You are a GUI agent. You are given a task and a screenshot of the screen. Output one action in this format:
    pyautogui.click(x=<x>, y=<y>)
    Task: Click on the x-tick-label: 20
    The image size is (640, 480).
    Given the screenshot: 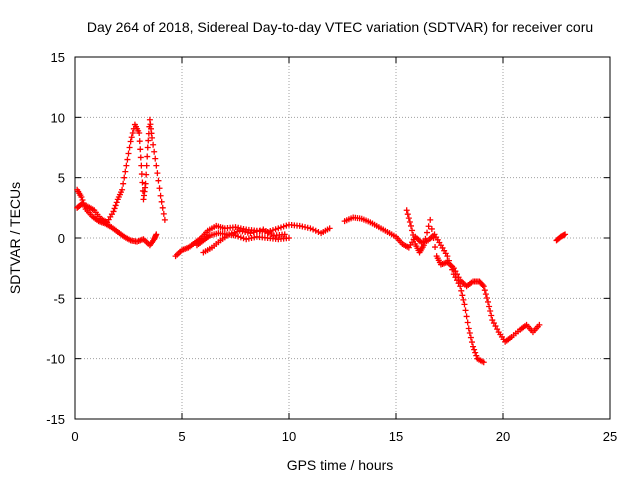 What is the action you would take?
    pyautogui.click(x=503, y=436)
    